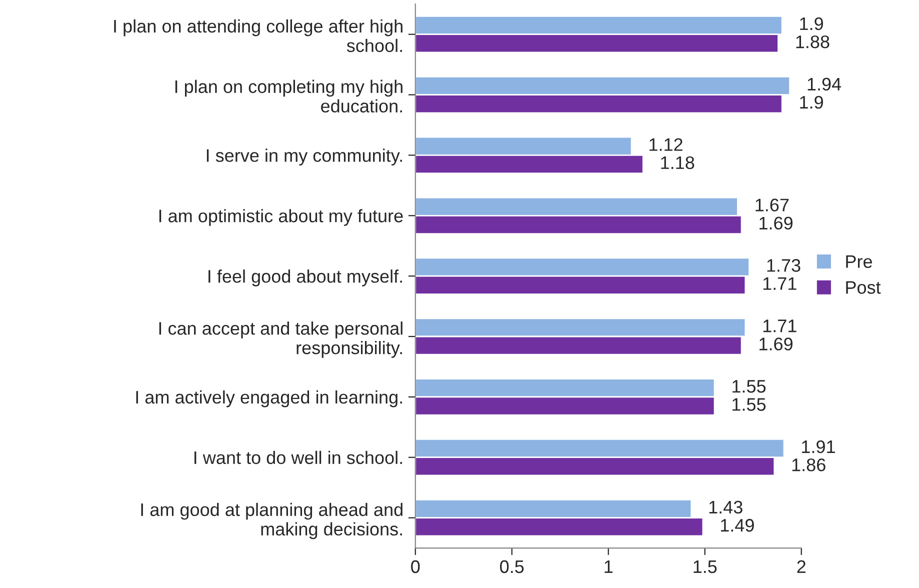 This screenshot has width=919, height=588. I want to click on data-label: 1.94, so click(825, 84).